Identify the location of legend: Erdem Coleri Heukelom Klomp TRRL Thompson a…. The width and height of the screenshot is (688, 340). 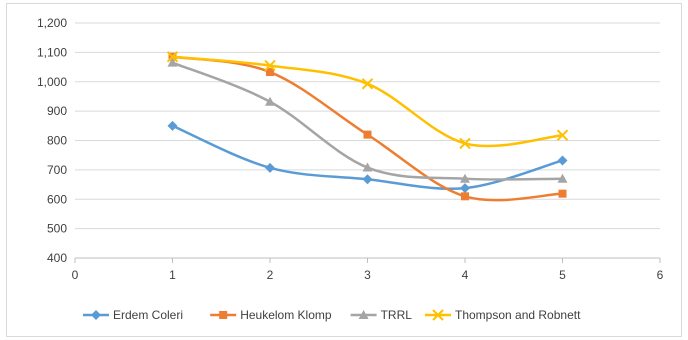
(332, 315).